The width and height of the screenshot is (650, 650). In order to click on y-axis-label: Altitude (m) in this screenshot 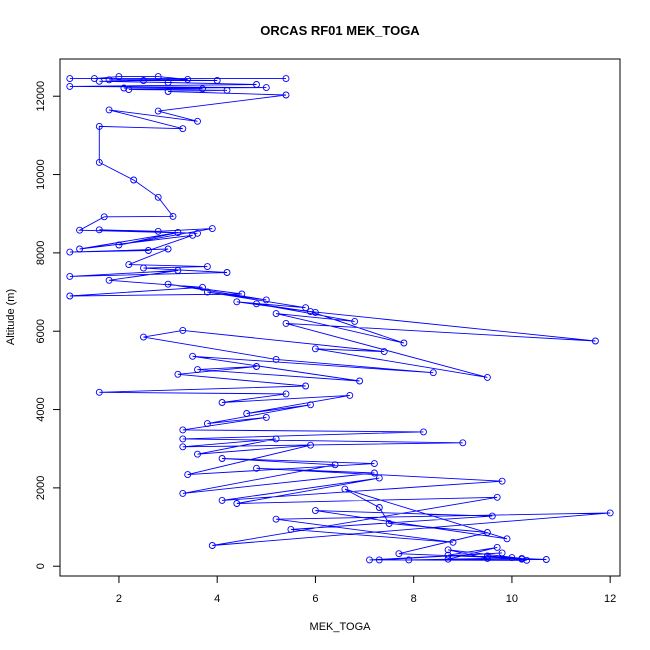, I will do `click(11, 317)`.